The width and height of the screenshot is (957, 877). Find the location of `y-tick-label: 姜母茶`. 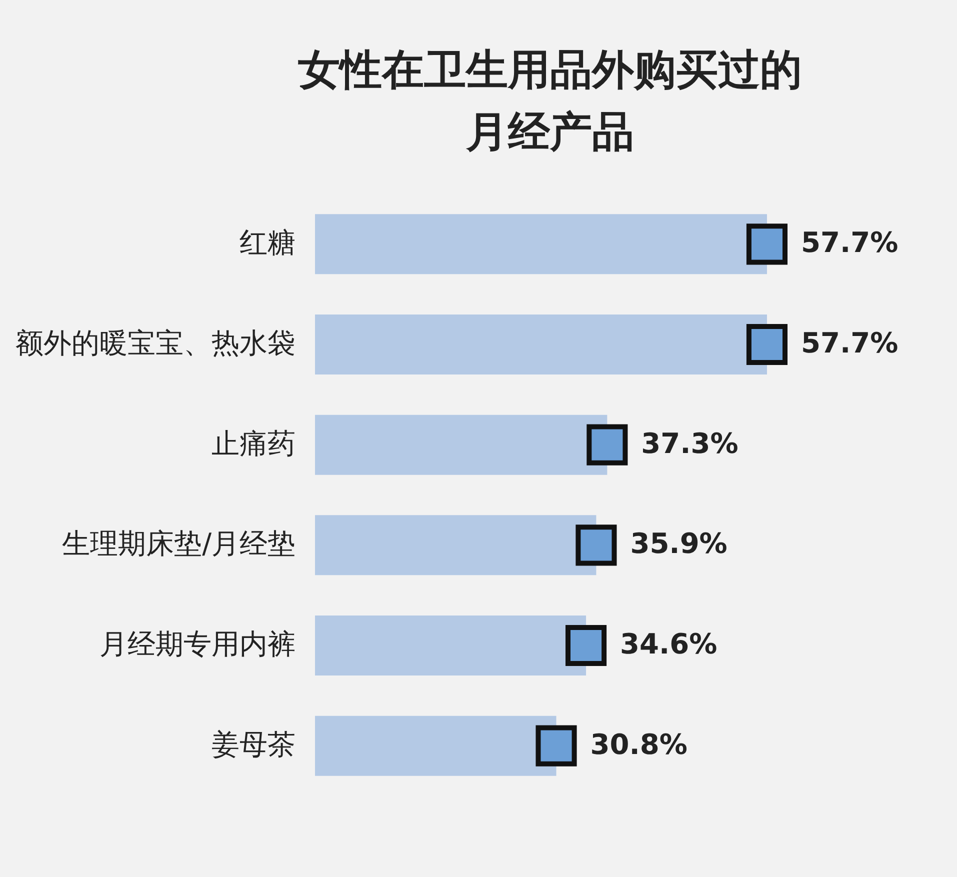

y-tick-label: 姜母茶 is located at coordinates (254, 744).